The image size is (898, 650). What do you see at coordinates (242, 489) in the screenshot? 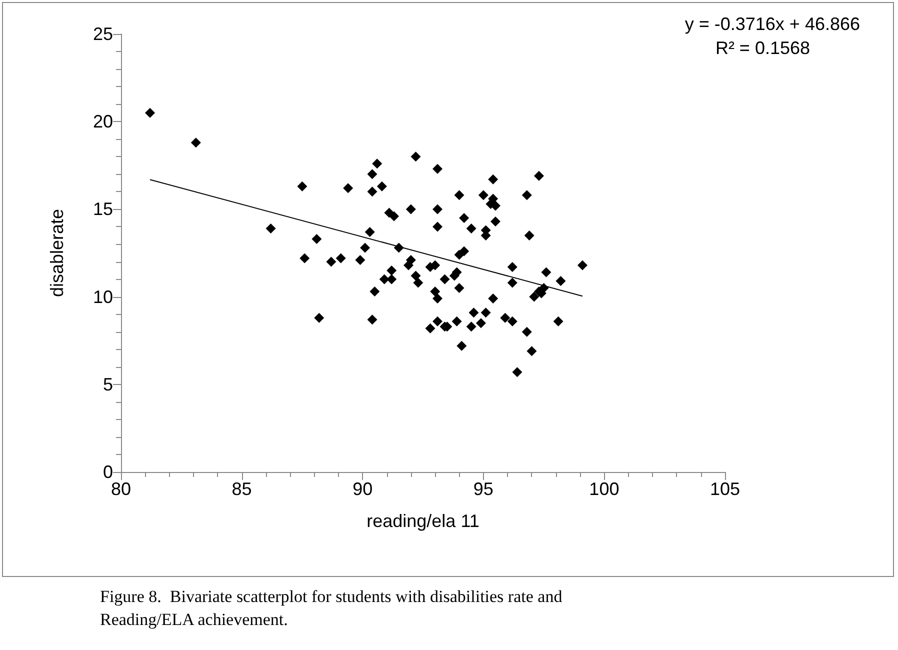
I see `x-tick-label: 85` at bounding box center [242, 489].